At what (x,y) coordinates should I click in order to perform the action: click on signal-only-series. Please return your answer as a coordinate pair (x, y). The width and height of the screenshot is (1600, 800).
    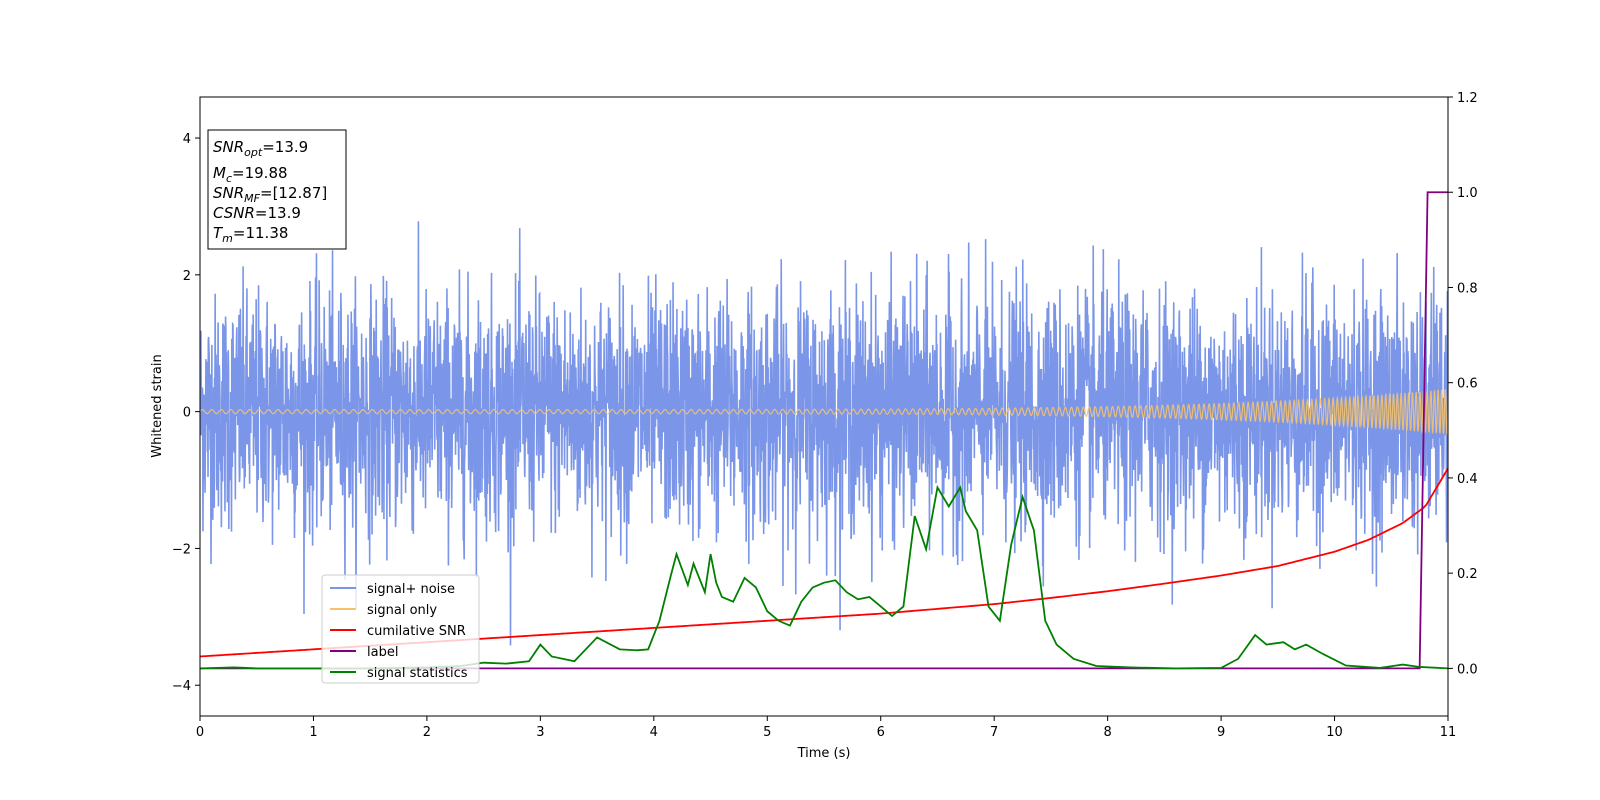
    Looking at the image, I should click on (824, 412).